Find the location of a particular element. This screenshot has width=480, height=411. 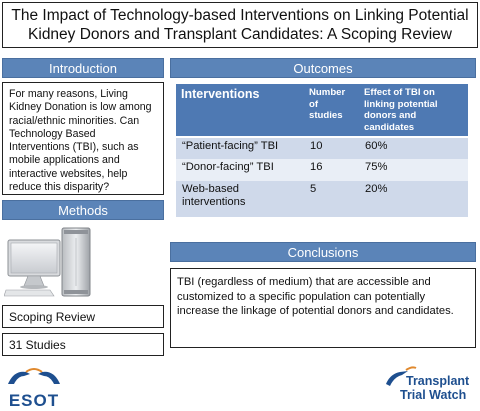

outcomes-banner: Outcomes is located at coordinates (323, 68).